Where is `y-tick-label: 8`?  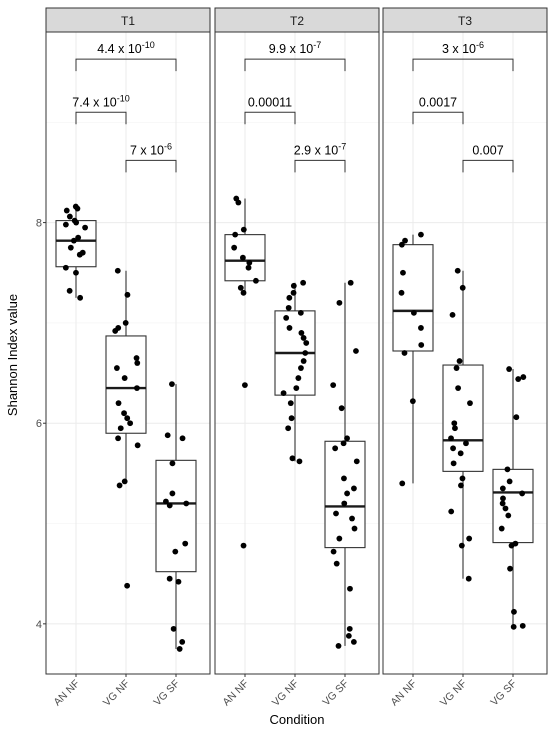
y-tick-label: 8 is located at coordinates (39, 224).